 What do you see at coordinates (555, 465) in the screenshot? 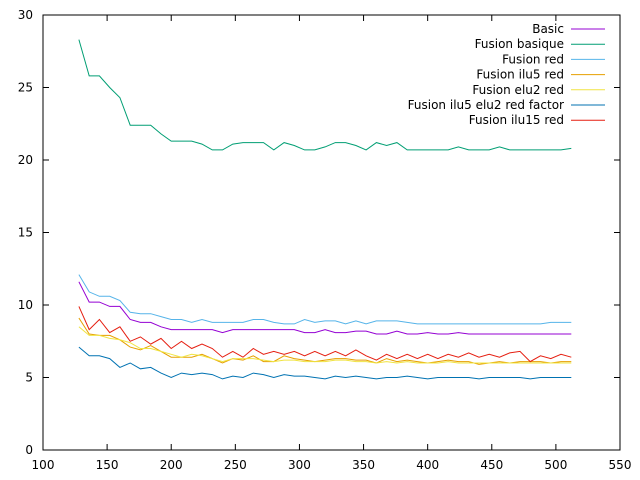
I see `x-tick-label: 500` at bounding box center [555, 465].